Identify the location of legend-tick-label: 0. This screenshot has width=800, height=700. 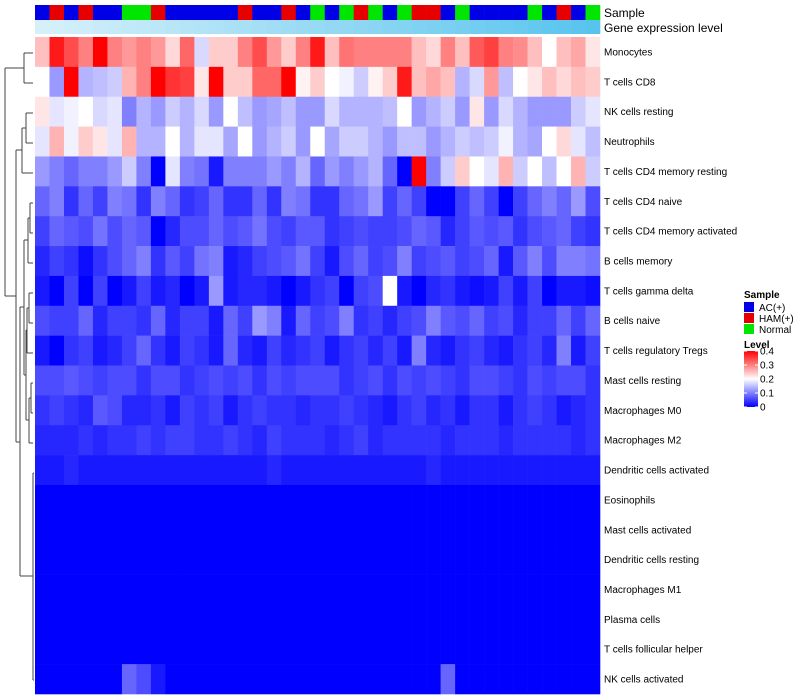
(763, 408).